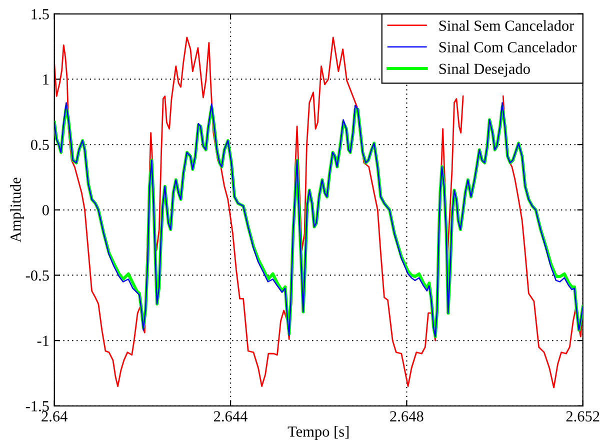 This screenshot has width=604, height=448. What do you see at coordinates (37, 406) in the screenshot?
I see `y-tick-label: -1.5` at bounding box center [37, 406].